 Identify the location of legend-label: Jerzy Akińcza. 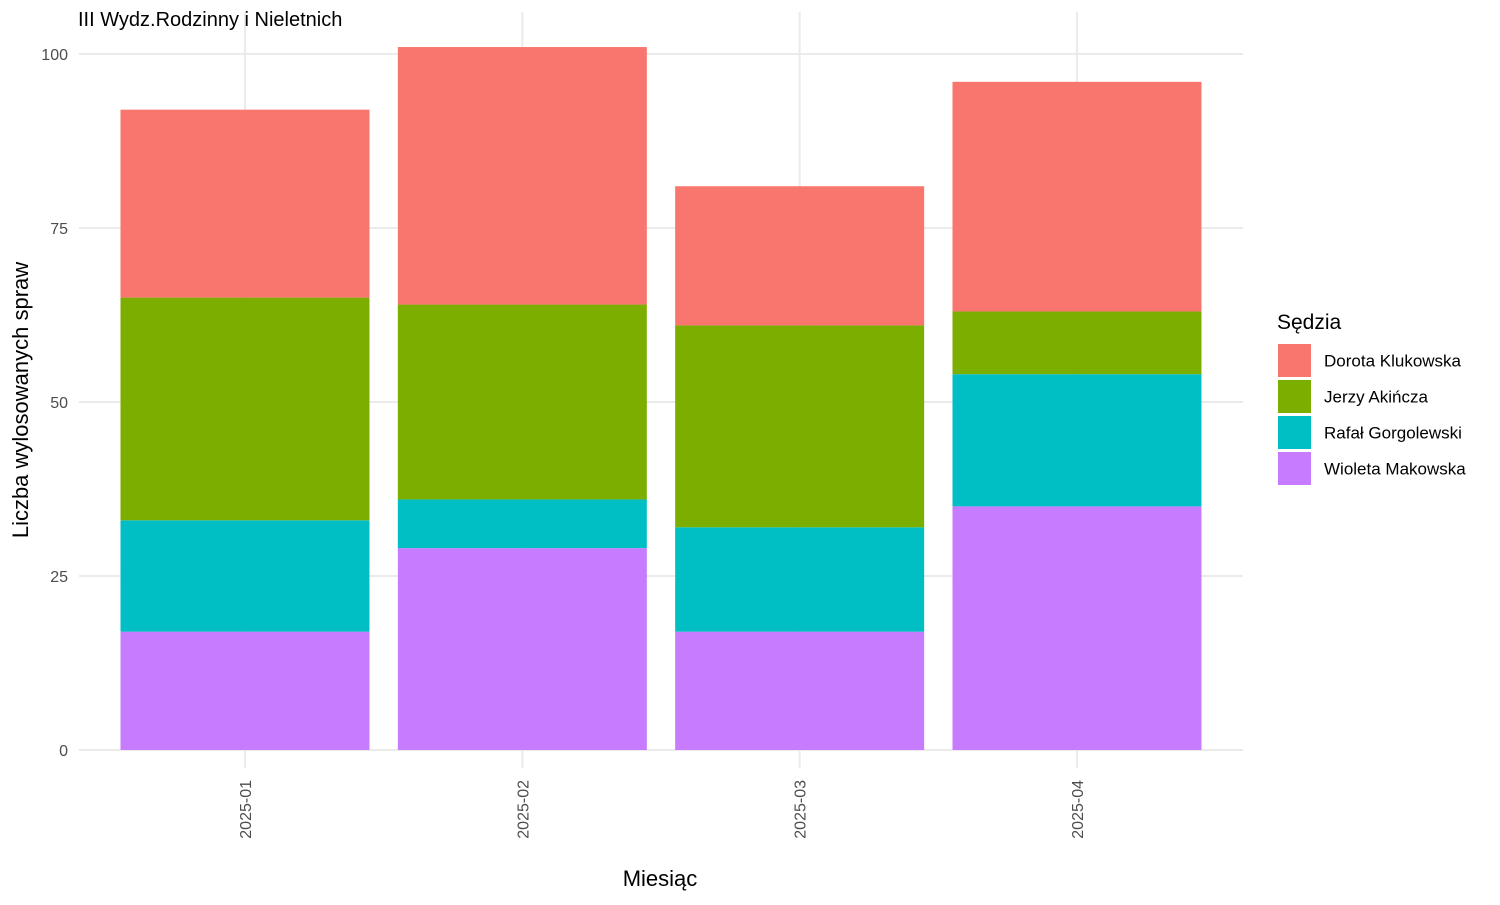
(1376, 397).